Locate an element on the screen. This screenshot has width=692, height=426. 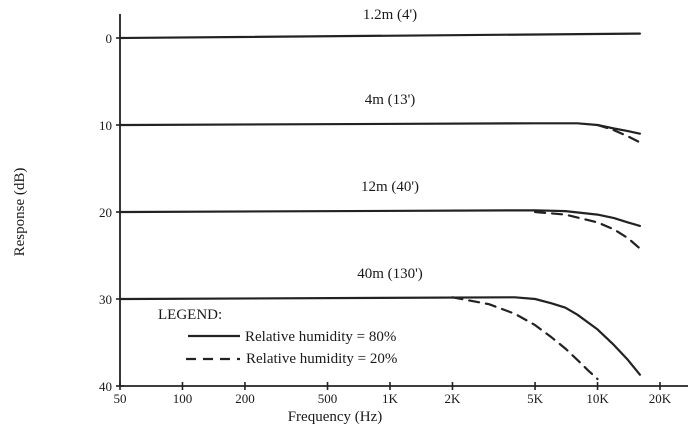
series-labels: 1.2m (4') 4m (13') 12m (40') 40m (130') is located at coordinates (390, 144).